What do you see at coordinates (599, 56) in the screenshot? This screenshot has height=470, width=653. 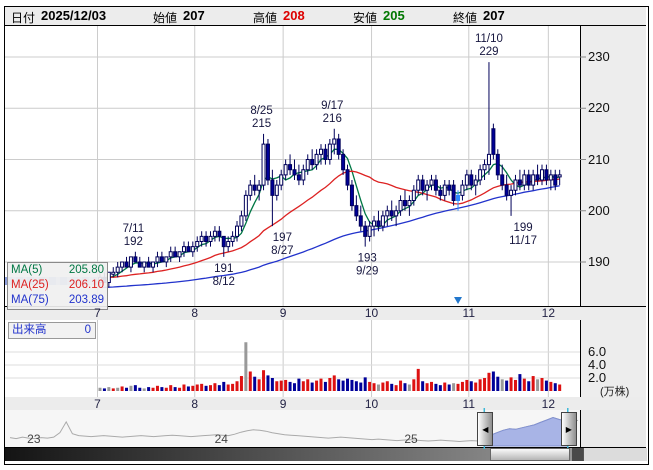 I see `price-y-axis-label: 230` at bounding box center [599, 56].